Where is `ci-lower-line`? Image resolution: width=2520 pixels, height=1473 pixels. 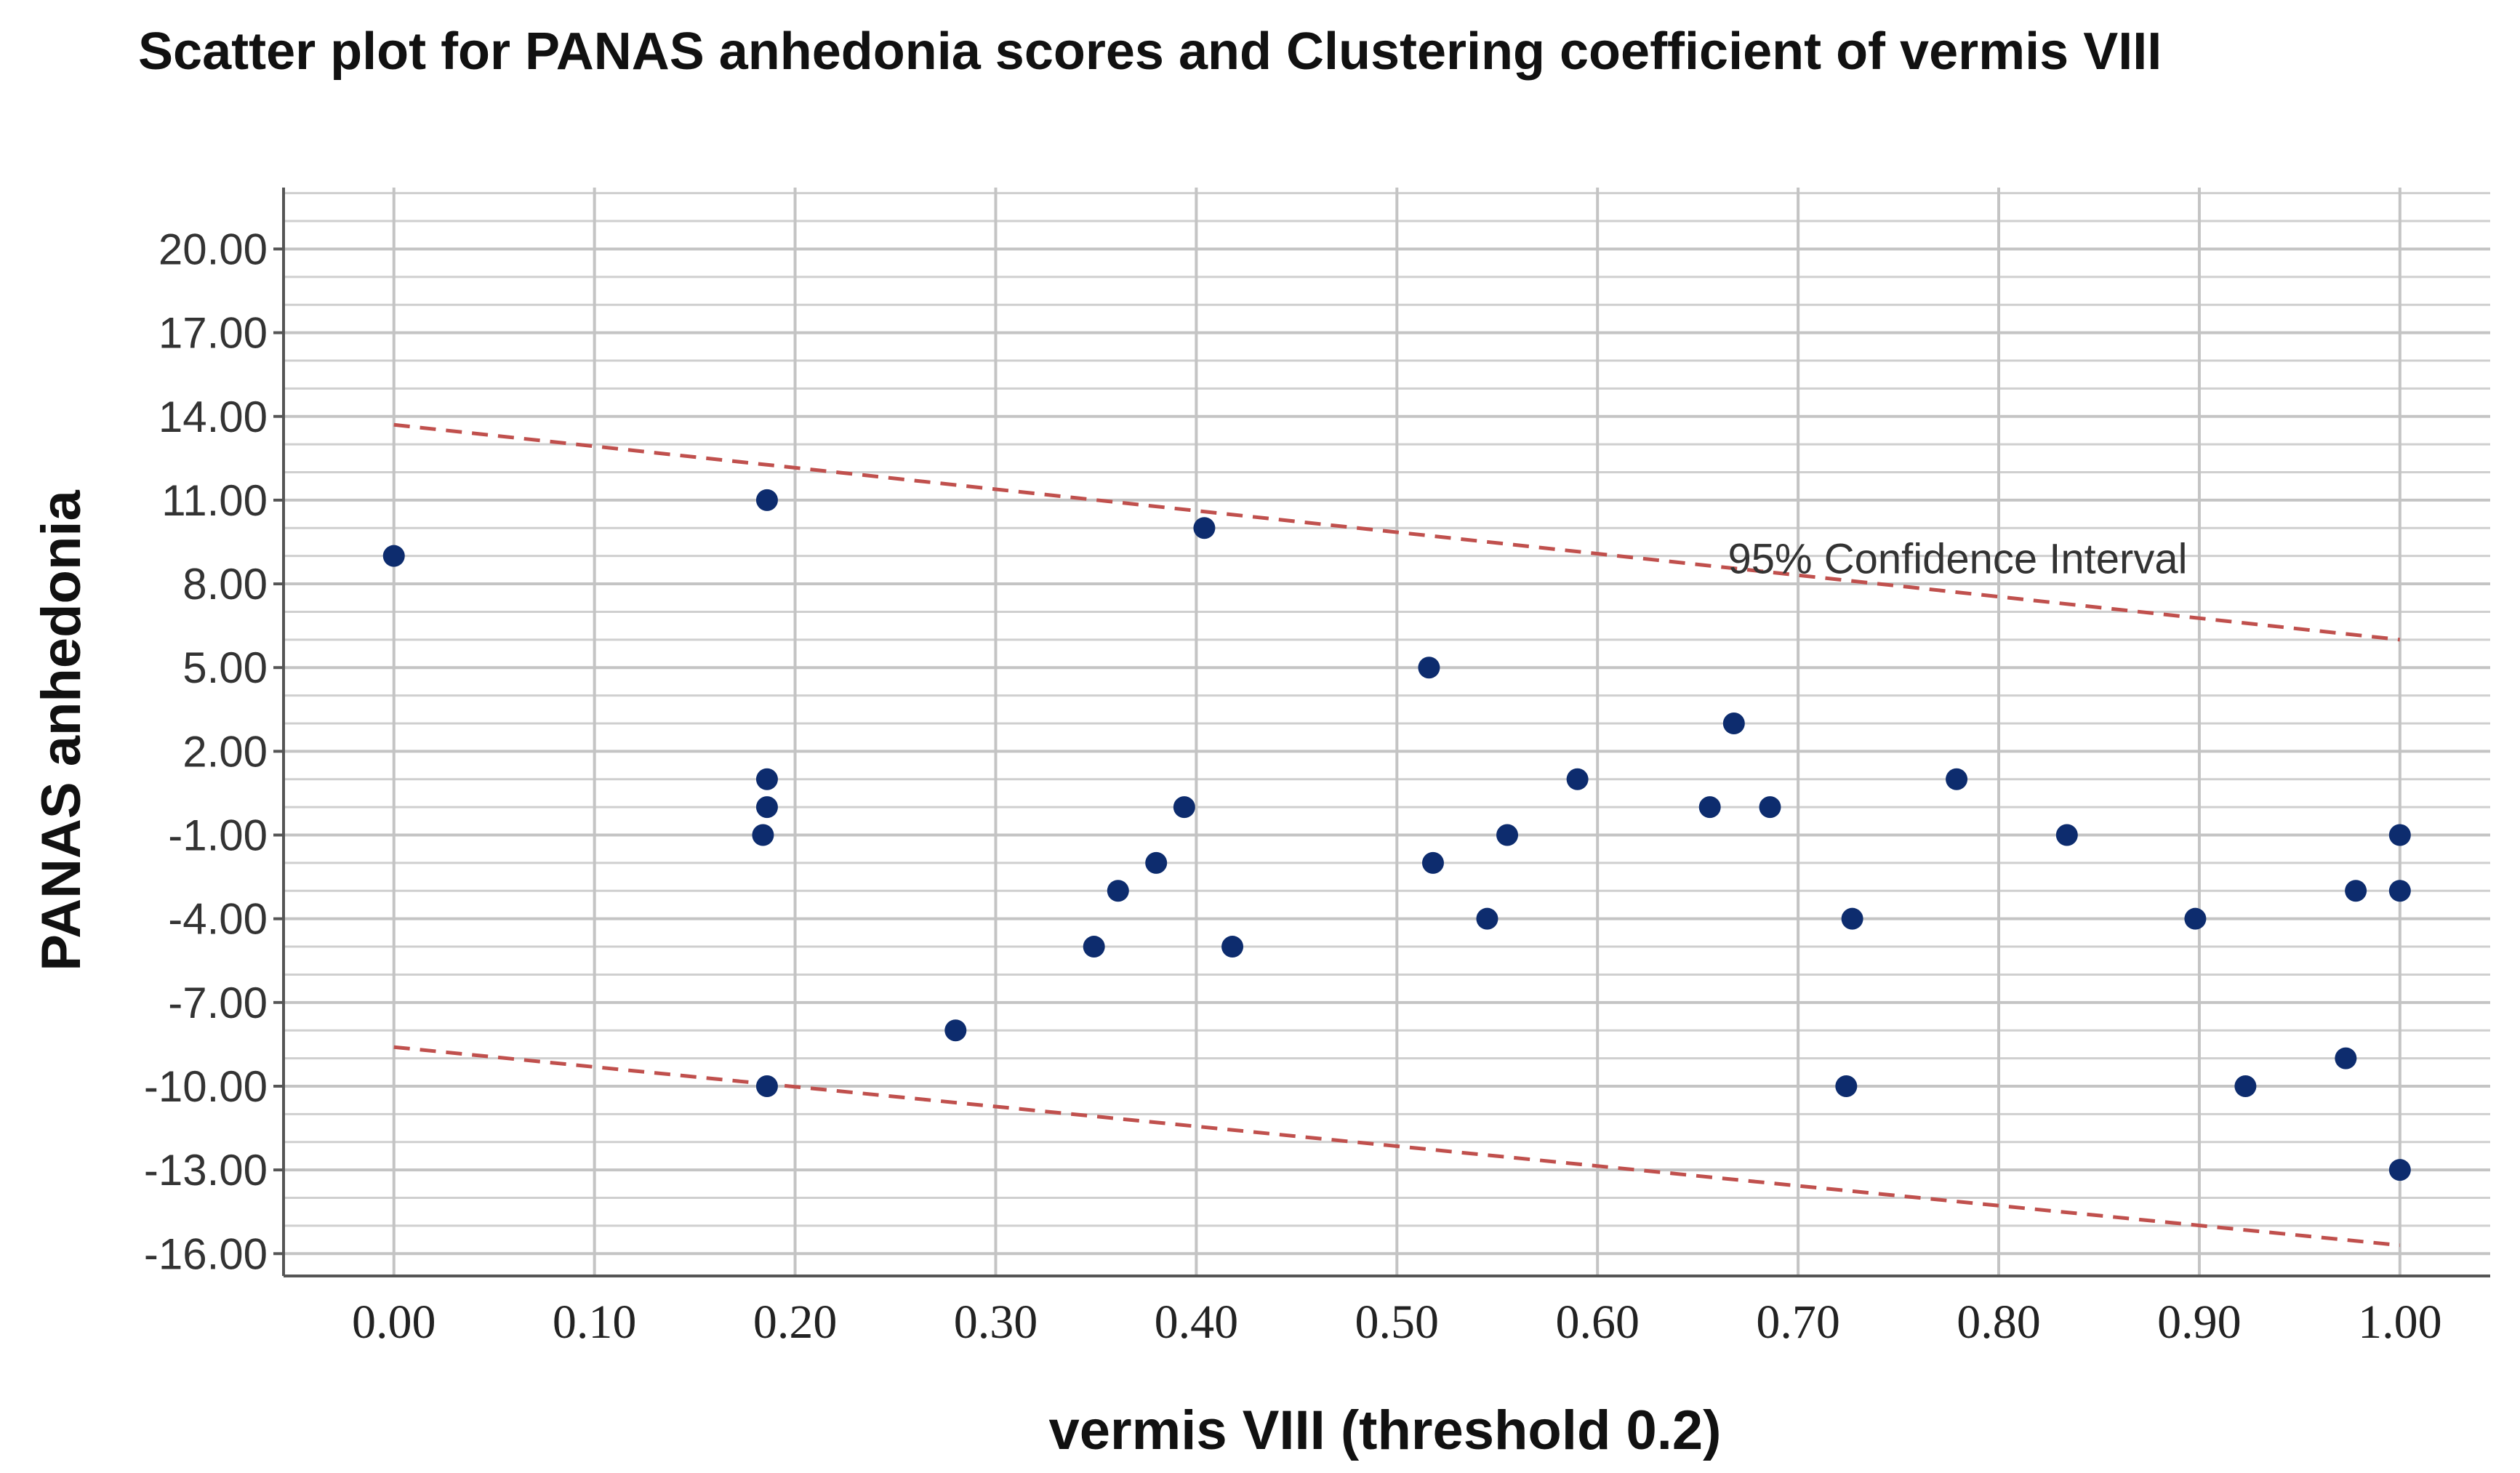 ci-lower-line is located at coordinates (1397, 1146).